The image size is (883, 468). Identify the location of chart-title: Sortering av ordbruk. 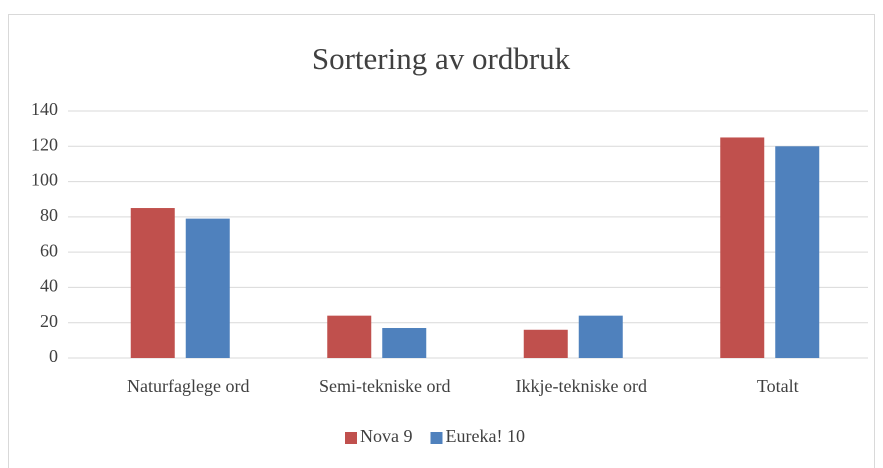
(441, 58).